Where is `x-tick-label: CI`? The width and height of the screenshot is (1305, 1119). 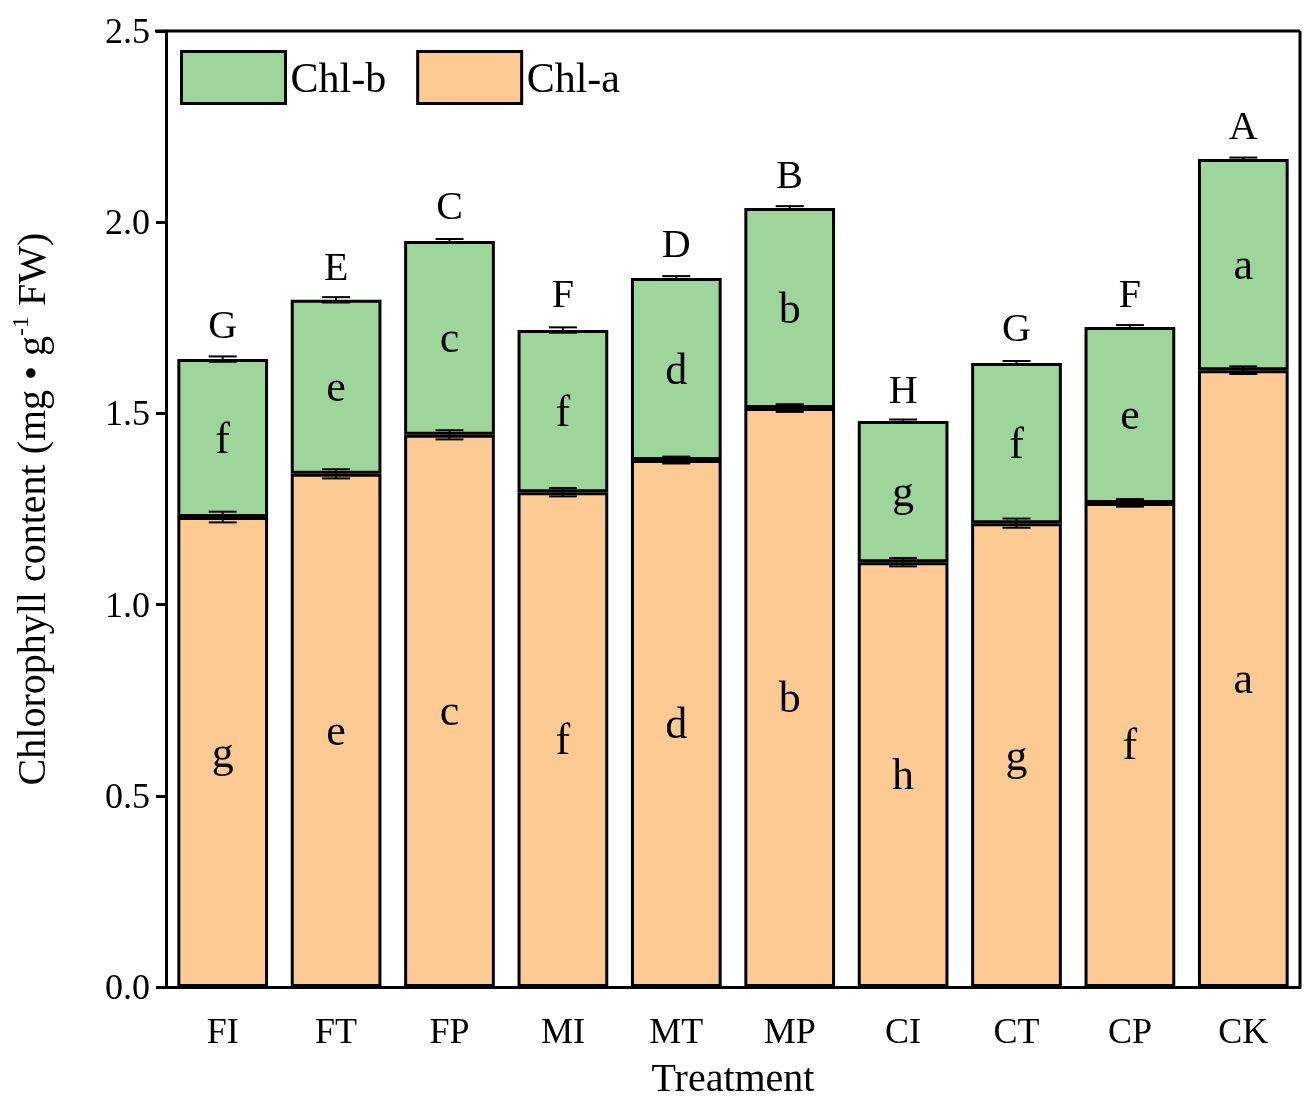
x-tick-label: CI is located at coordinates (903, 1031).